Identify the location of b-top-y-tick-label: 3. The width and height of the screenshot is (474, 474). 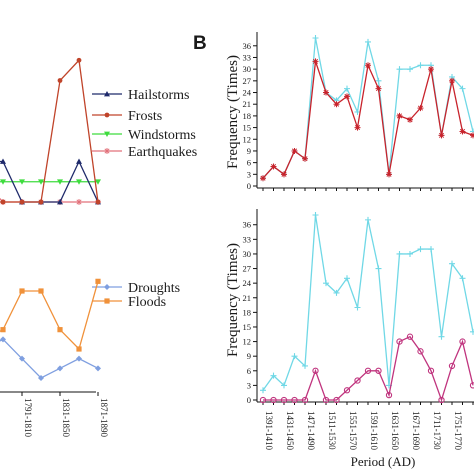
(249, 174).